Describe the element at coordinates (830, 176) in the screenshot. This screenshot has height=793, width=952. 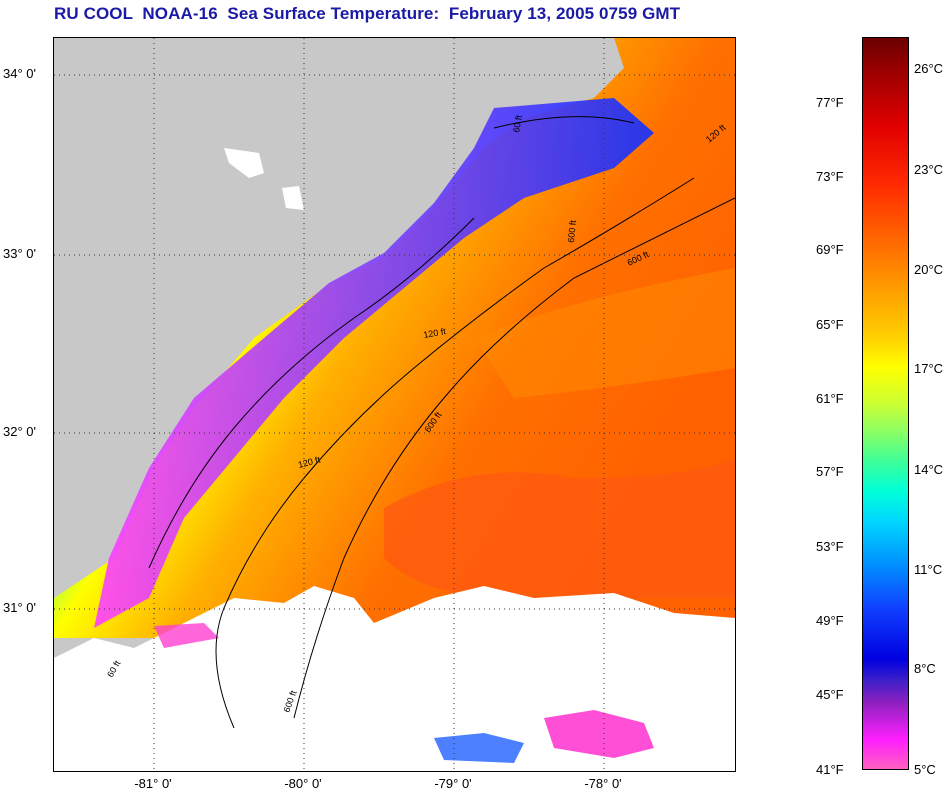
I see `colorbar-fahrenheit-label: 73°F` at that location.